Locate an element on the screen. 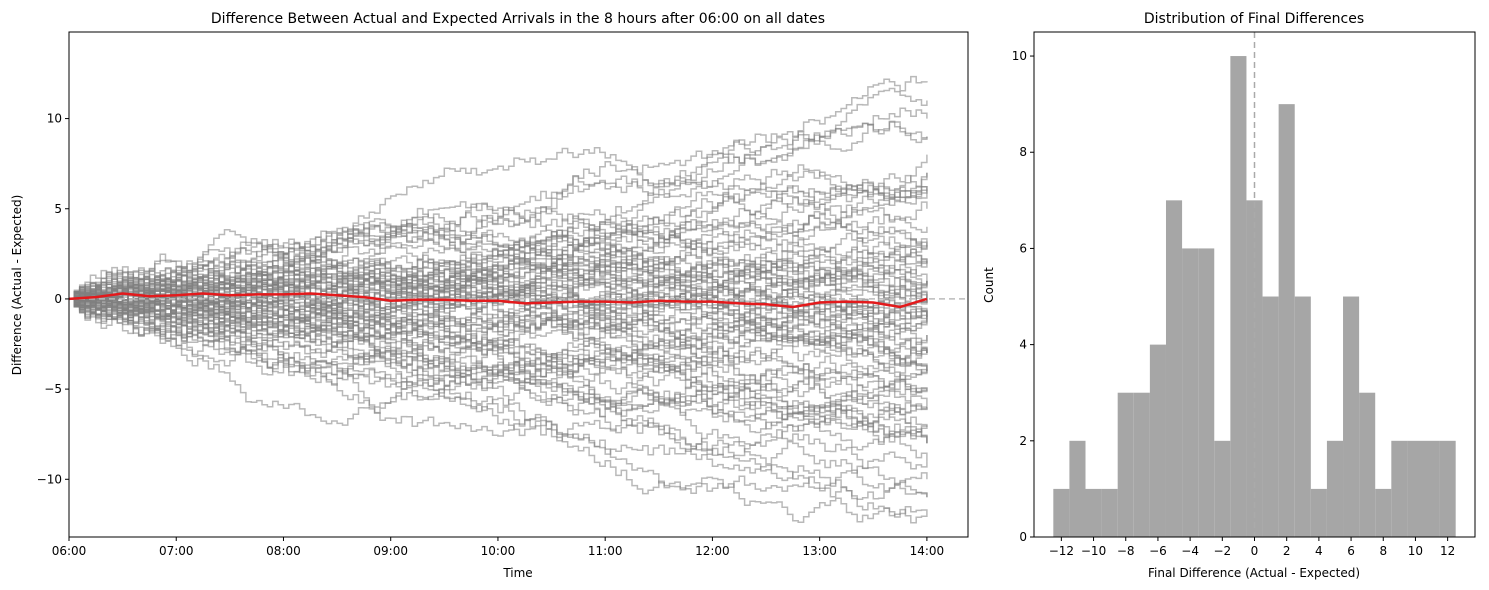  x-tick-label: −2 is located at coordinates (1222, 551).